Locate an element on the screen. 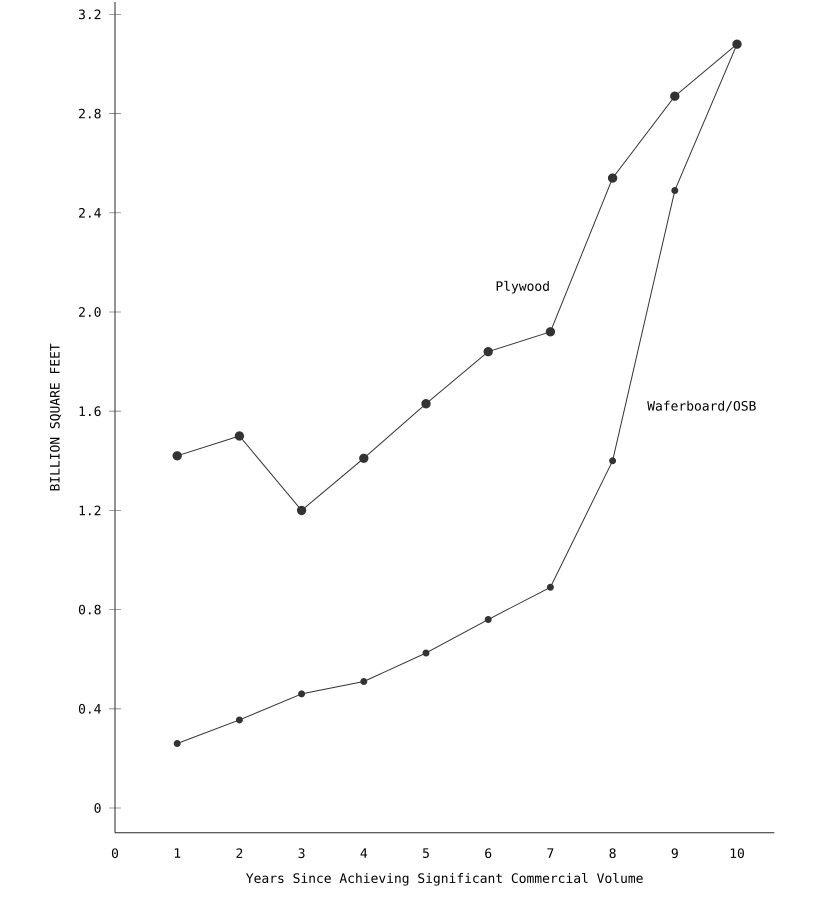 This screenshot has width=816, height=922. y-tick-label: 0.4 is located at coordinates (89, 709).